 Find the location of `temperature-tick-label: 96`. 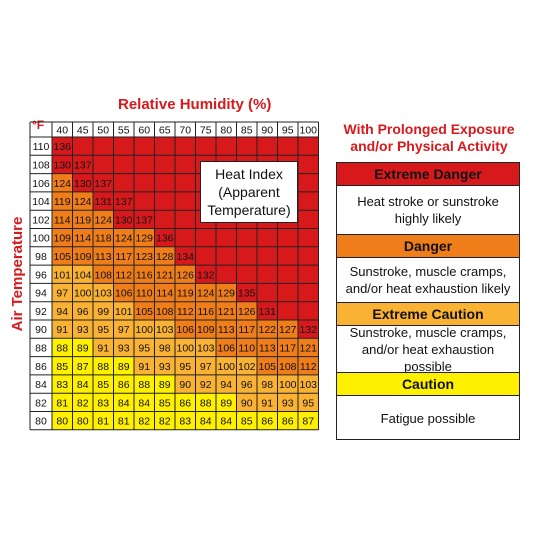

temperature-tick-label: 96 is located at coordinates (41, 275).